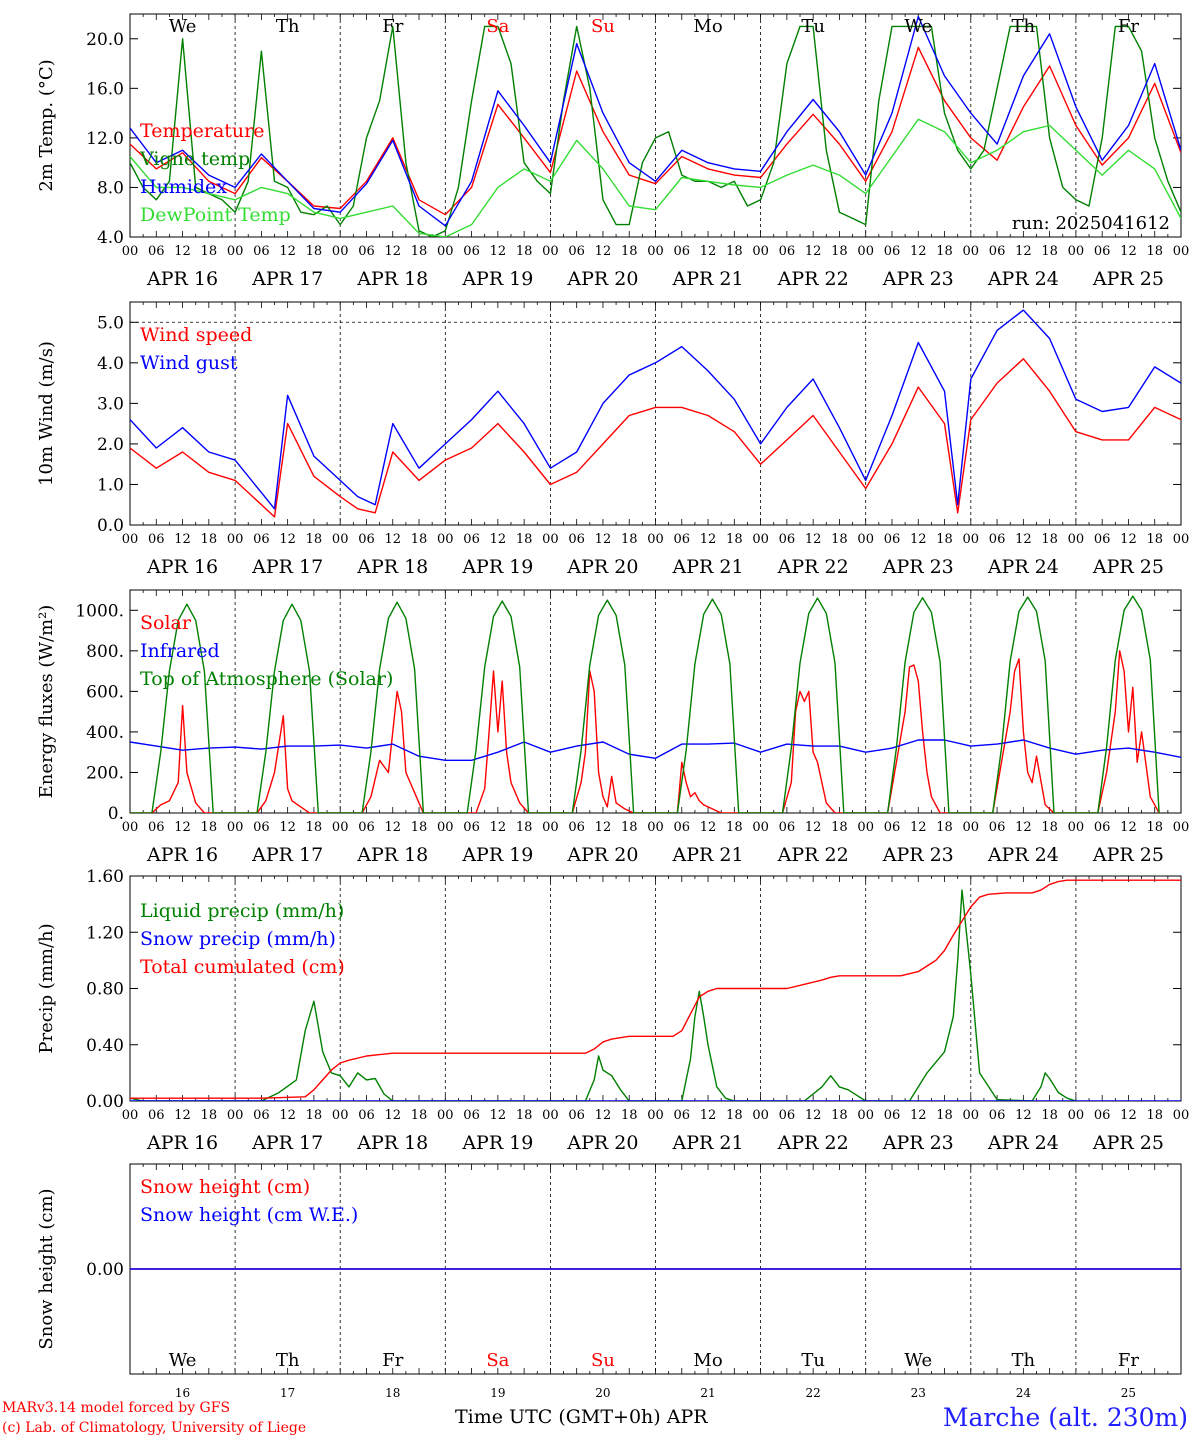  I want to click on y-tick-label: 8.0, so click(110, 188).